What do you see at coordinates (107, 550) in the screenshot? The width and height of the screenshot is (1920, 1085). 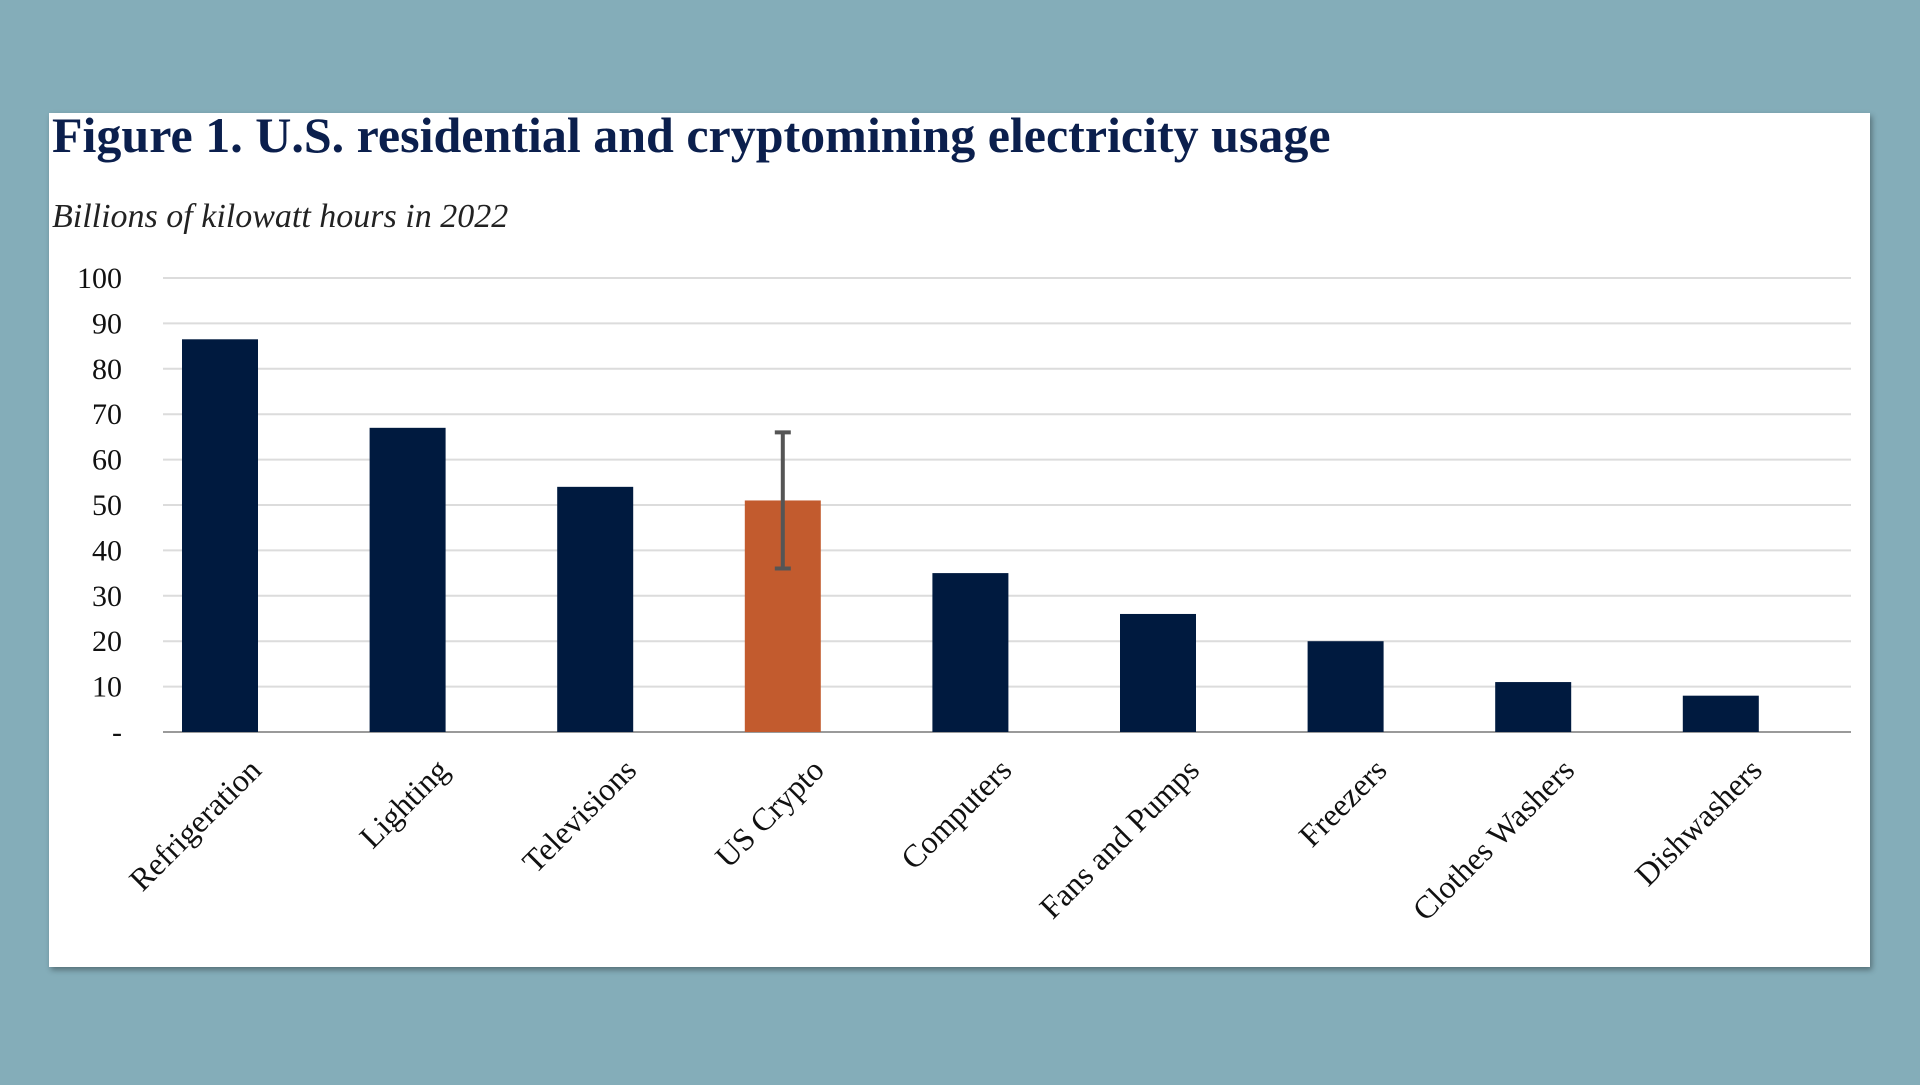 I see `y-tick-label: 40` at bounding box center [107, 550].